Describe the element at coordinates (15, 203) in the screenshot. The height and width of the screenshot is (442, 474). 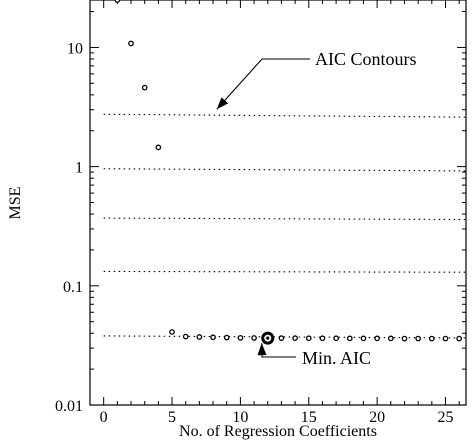
I see `y-axis-label: MSE` at that location.